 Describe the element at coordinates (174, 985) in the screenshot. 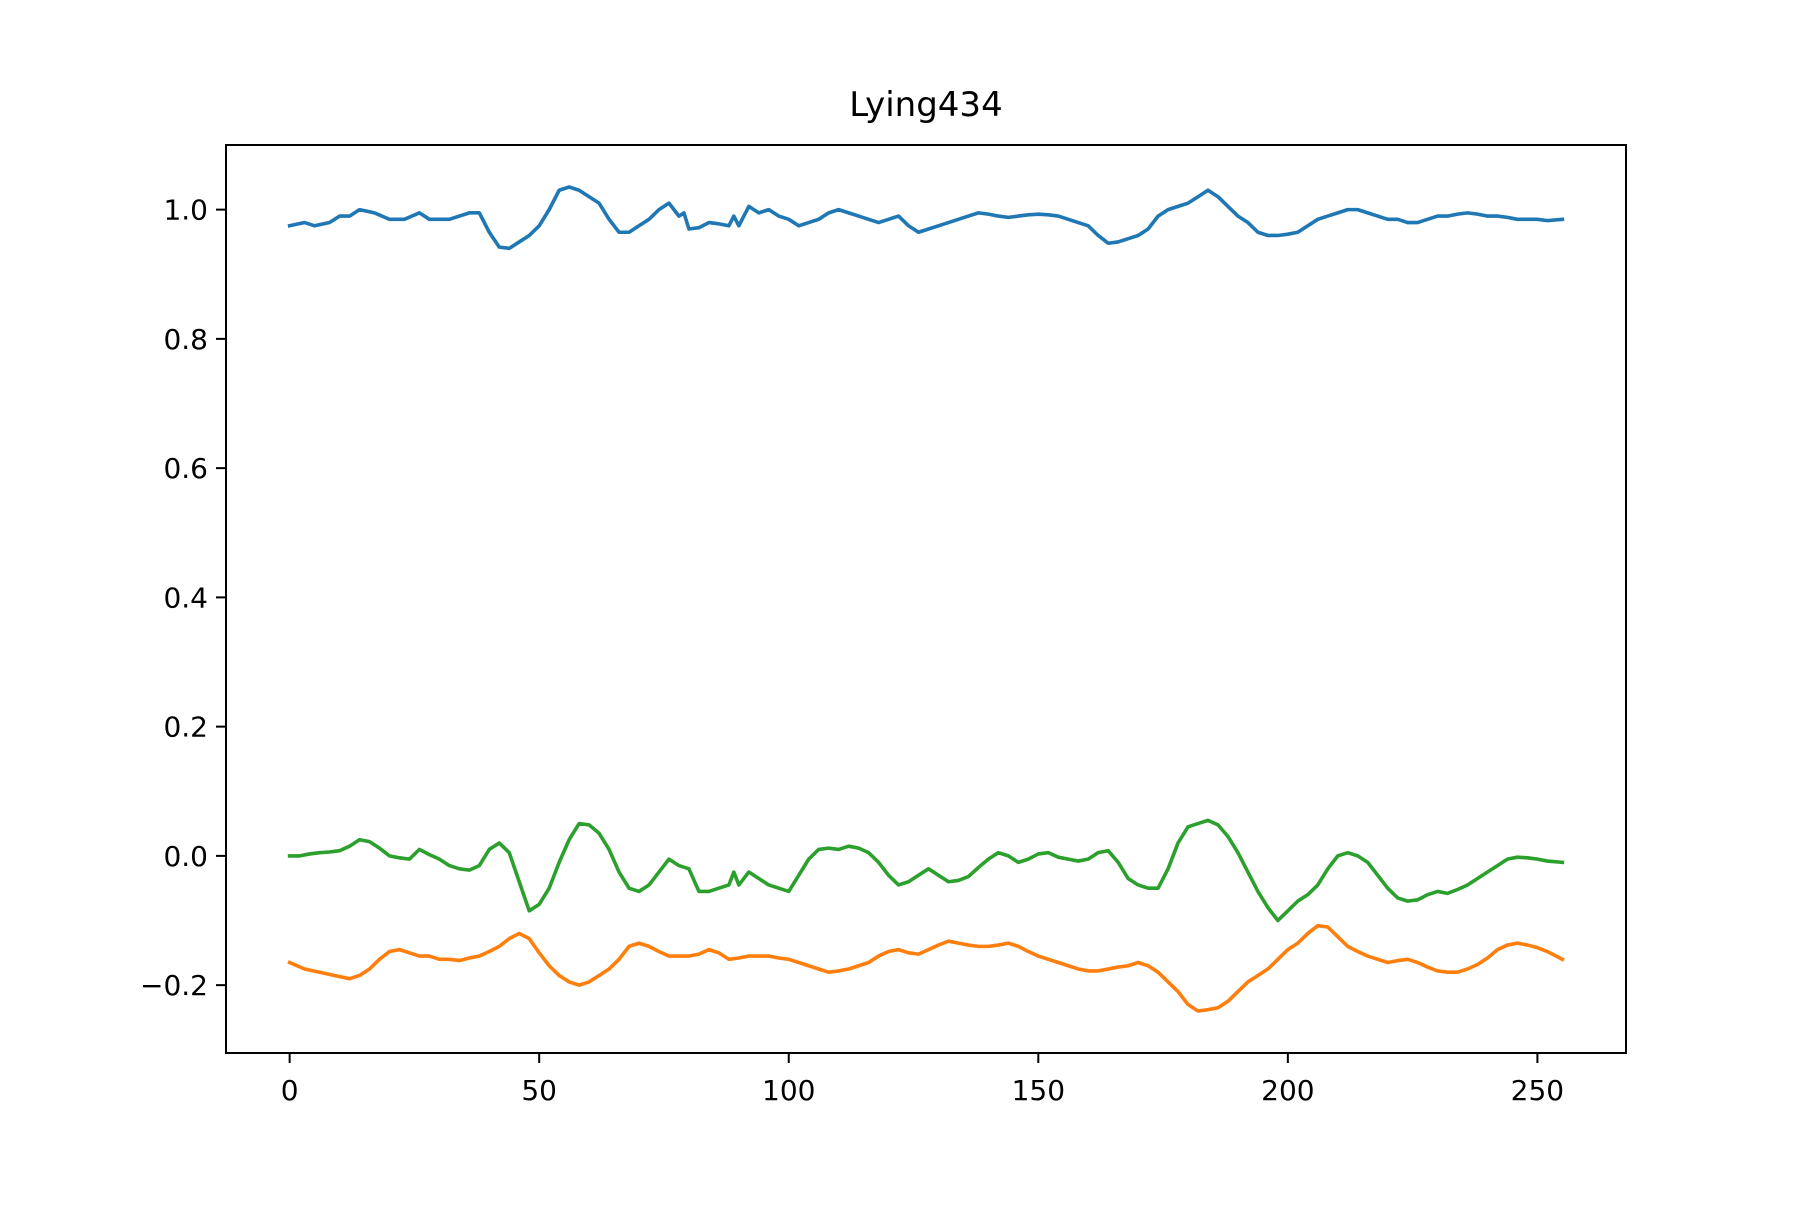

I see `y-tick-label: −0.2` at that location.